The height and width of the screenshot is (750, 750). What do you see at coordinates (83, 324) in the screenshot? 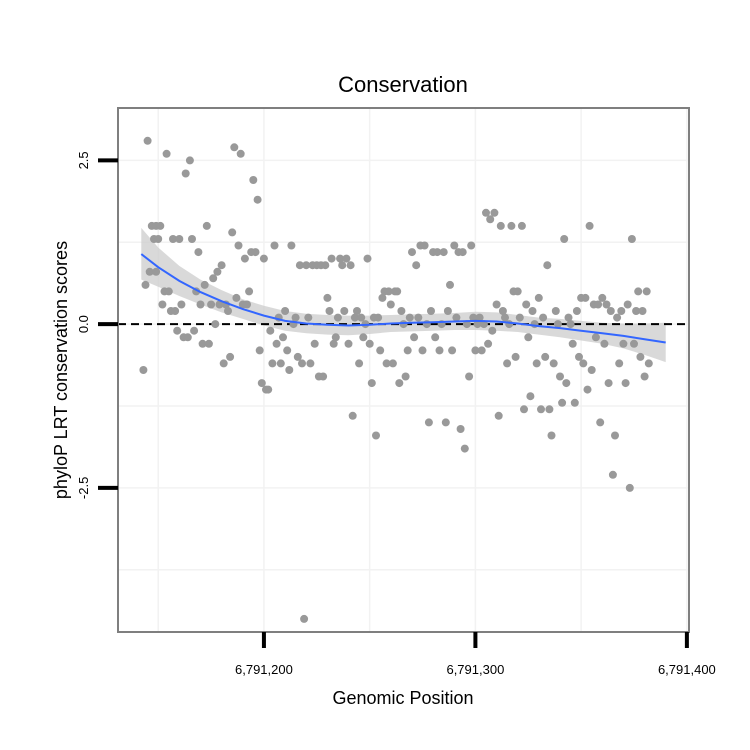
I see `y-tick-label: 0.0` at bounding box center [83, 324].